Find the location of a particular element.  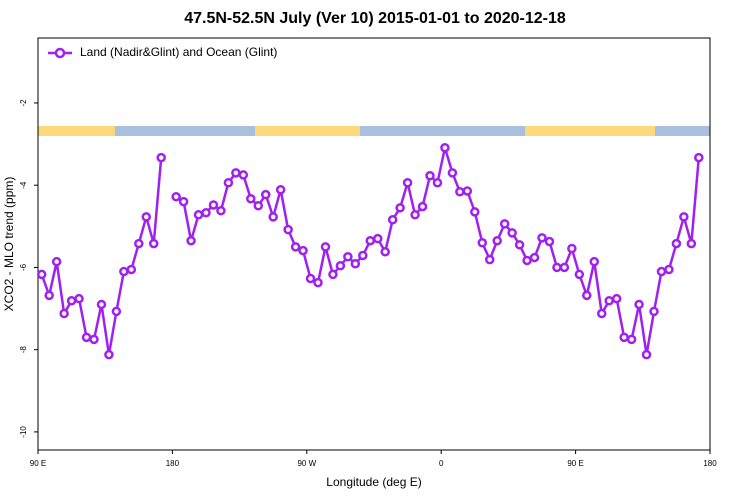

y-tick-label: -4 is located at coordinates (23, 185).